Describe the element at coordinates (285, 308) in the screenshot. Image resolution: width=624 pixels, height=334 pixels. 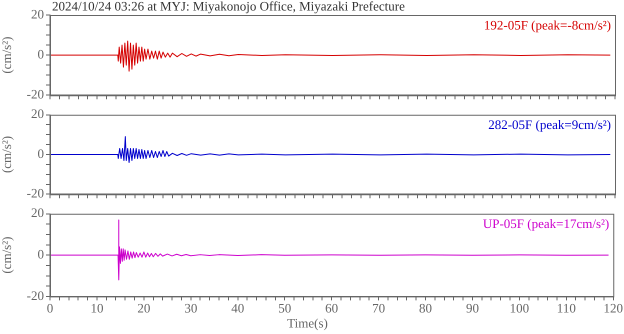
I see `x-tick-label: 50` at that location.